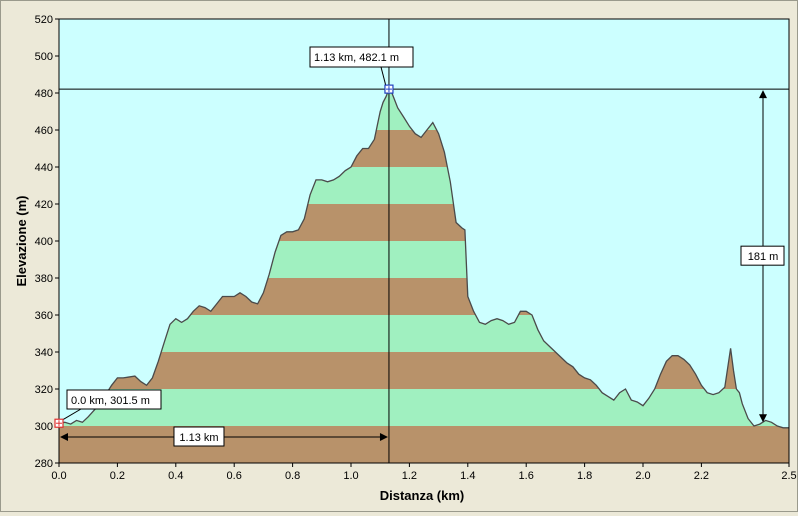  Describe the element at coordinates (44, 279) in the screenshot. I see `y-tick-label: 380` at that location.